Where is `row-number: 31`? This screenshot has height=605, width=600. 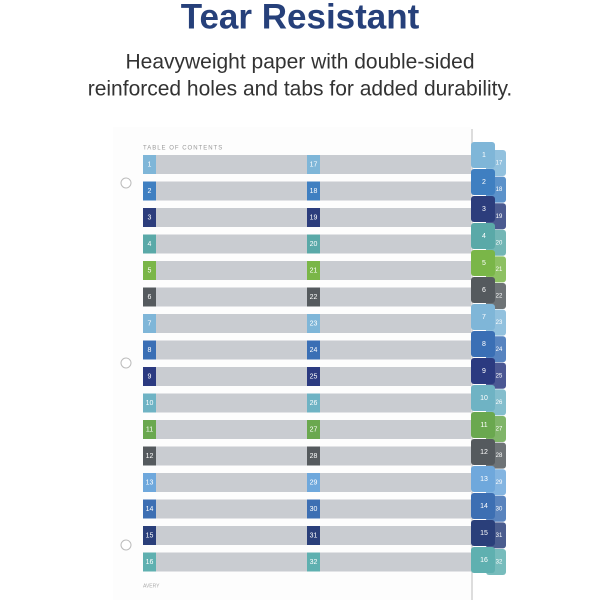
row-number: 31 is located at coordinates (314, 535).